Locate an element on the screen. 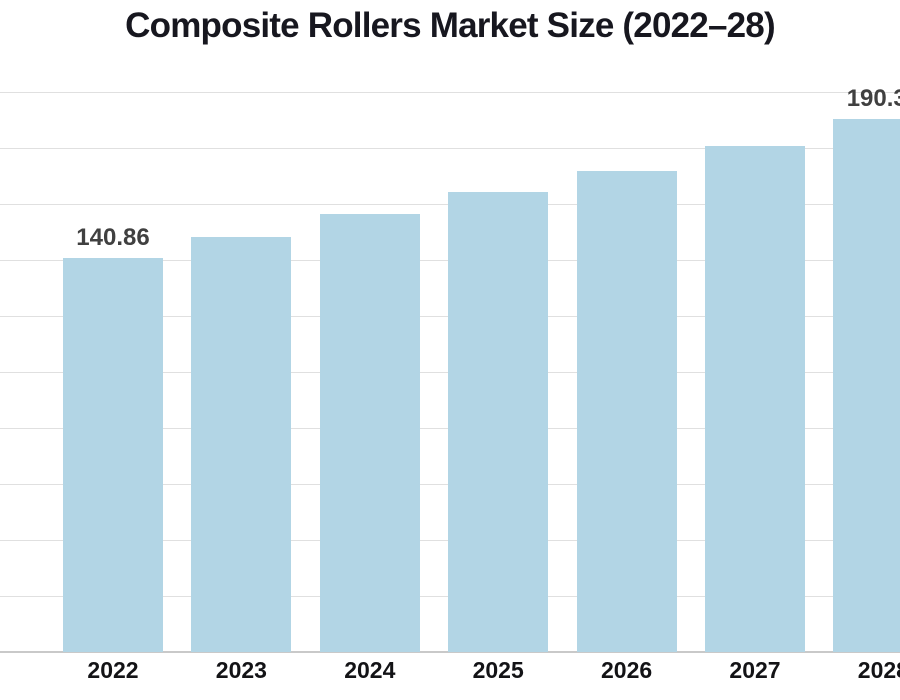 The image size is (900, 700). chart-title: Composite Rollers Market Size (2022–28) is located at coordinates (450, 25).